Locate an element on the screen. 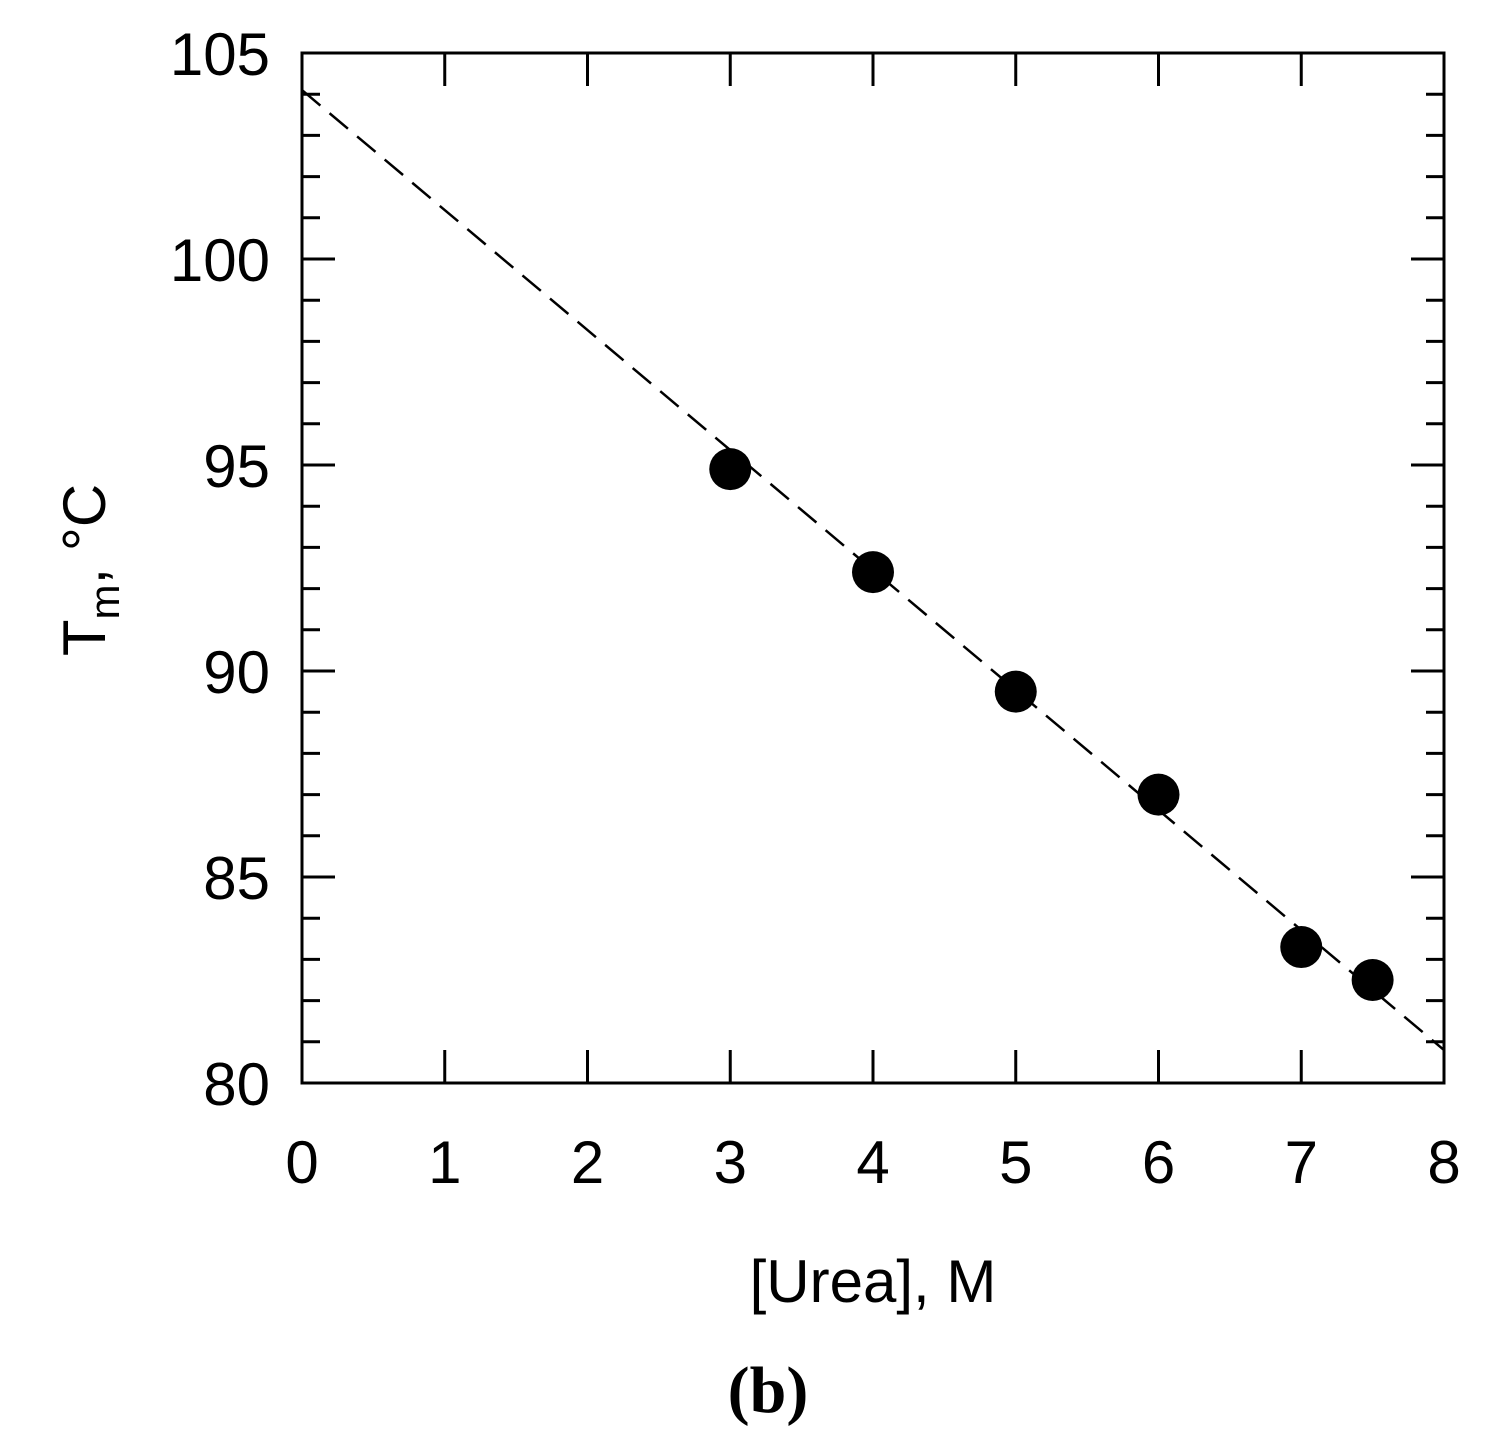 Image resolution: width=1488 pixels, height=1454 pixels. x-tick-labels: 0 1 2 3 4 5 6 7 8 is located at coordinates (872, 1162).